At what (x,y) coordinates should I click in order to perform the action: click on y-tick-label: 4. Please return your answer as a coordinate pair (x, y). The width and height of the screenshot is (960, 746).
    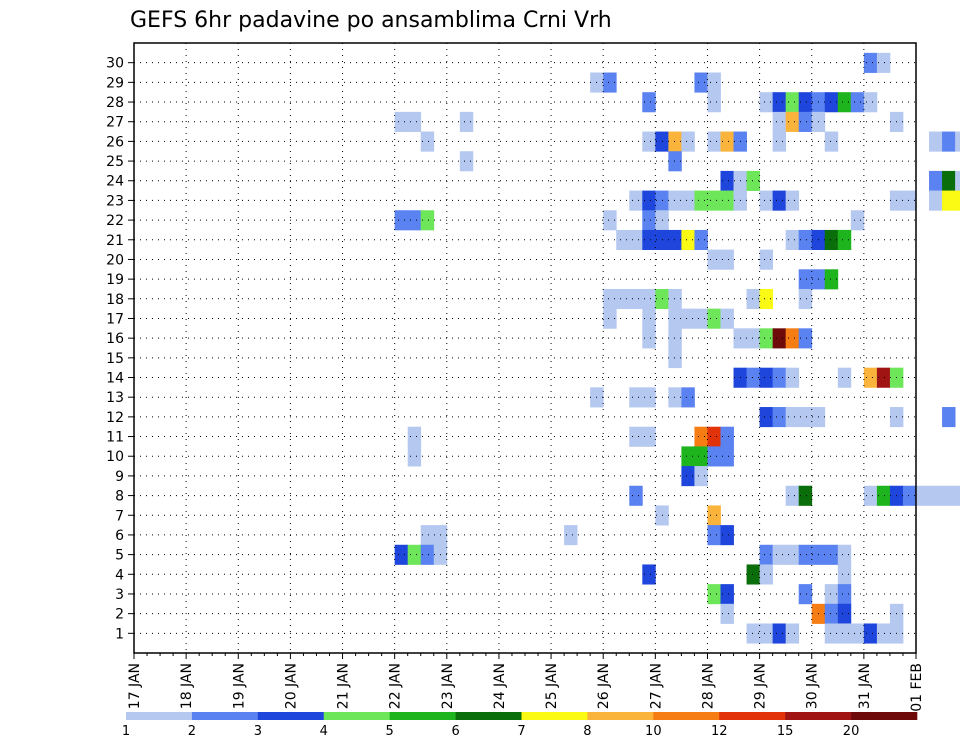
    Looking at the image, I should click on (119, 575).